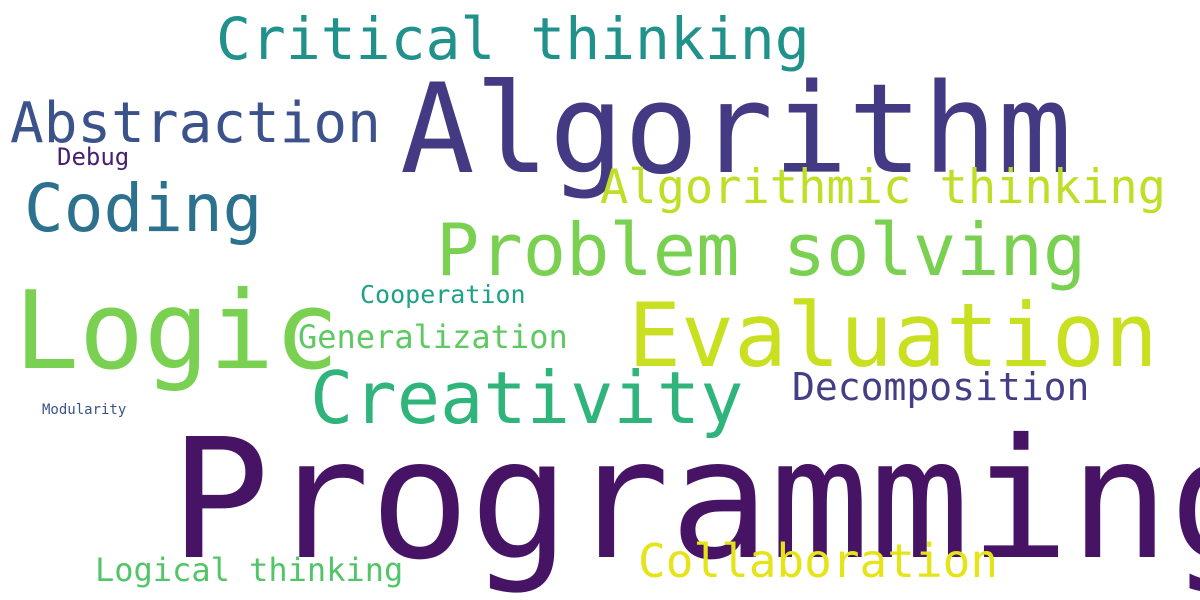 The height and width of the screenshot is (600, 1200). Describe the element at coordinates (177, 331) in the screenshot. I see `word-logic: Logic` at that location.